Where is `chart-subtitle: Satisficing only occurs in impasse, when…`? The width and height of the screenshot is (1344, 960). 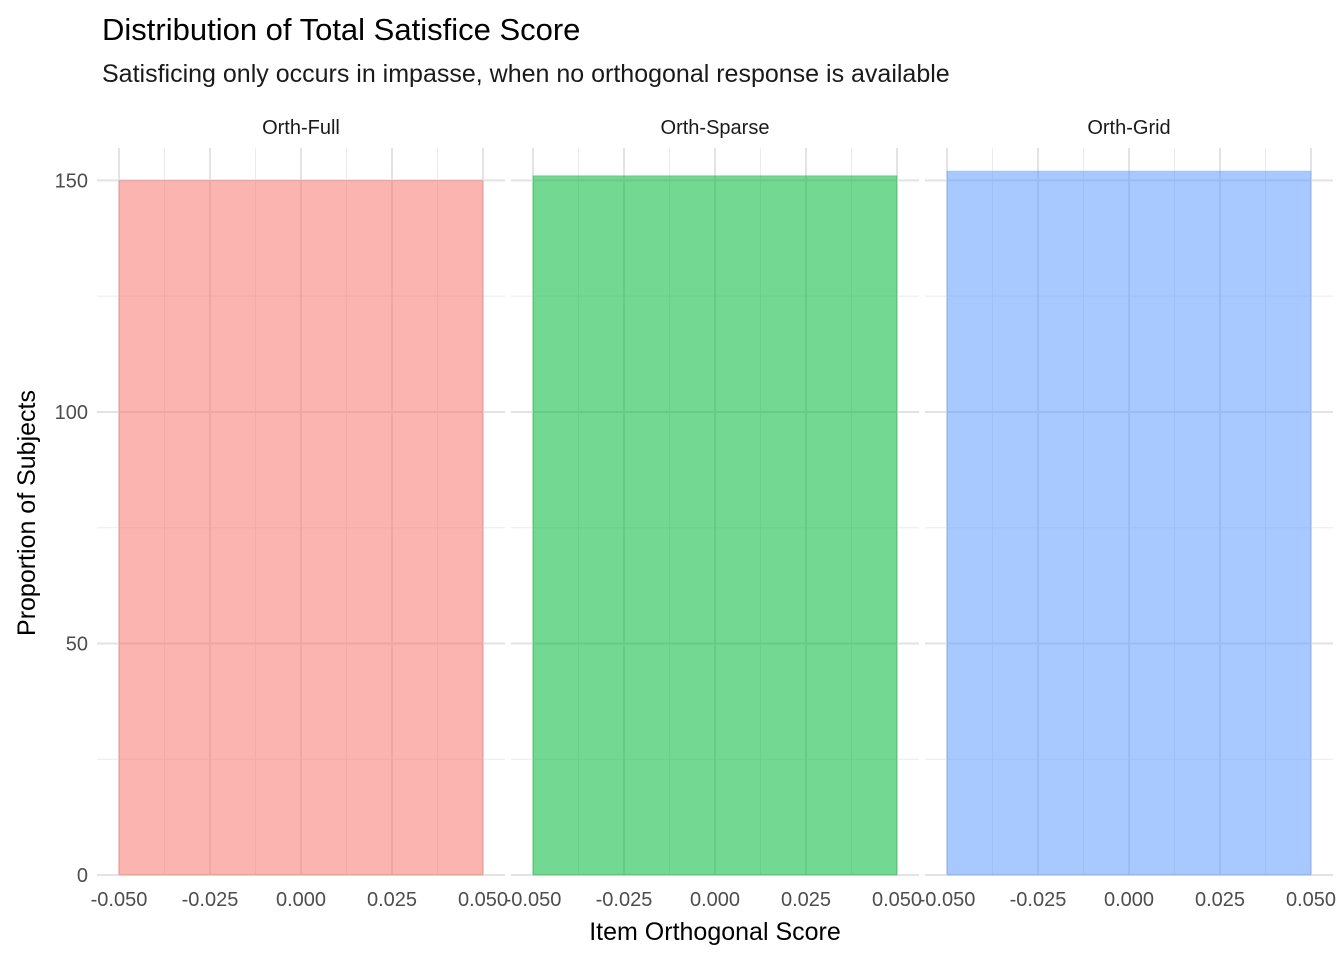 chart-subtitle: Satisficing only occurs in impasse, when… is located at coordinates (526, 74).